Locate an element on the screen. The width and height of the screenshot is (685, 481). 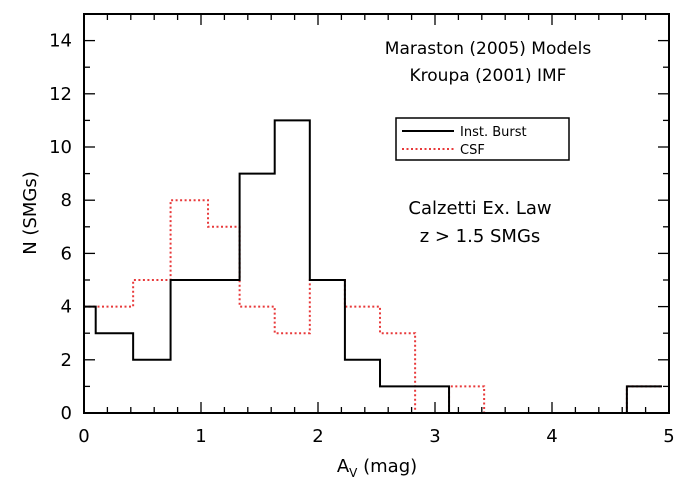
y-tick-label: 0 is located at coordinates (66, 413).